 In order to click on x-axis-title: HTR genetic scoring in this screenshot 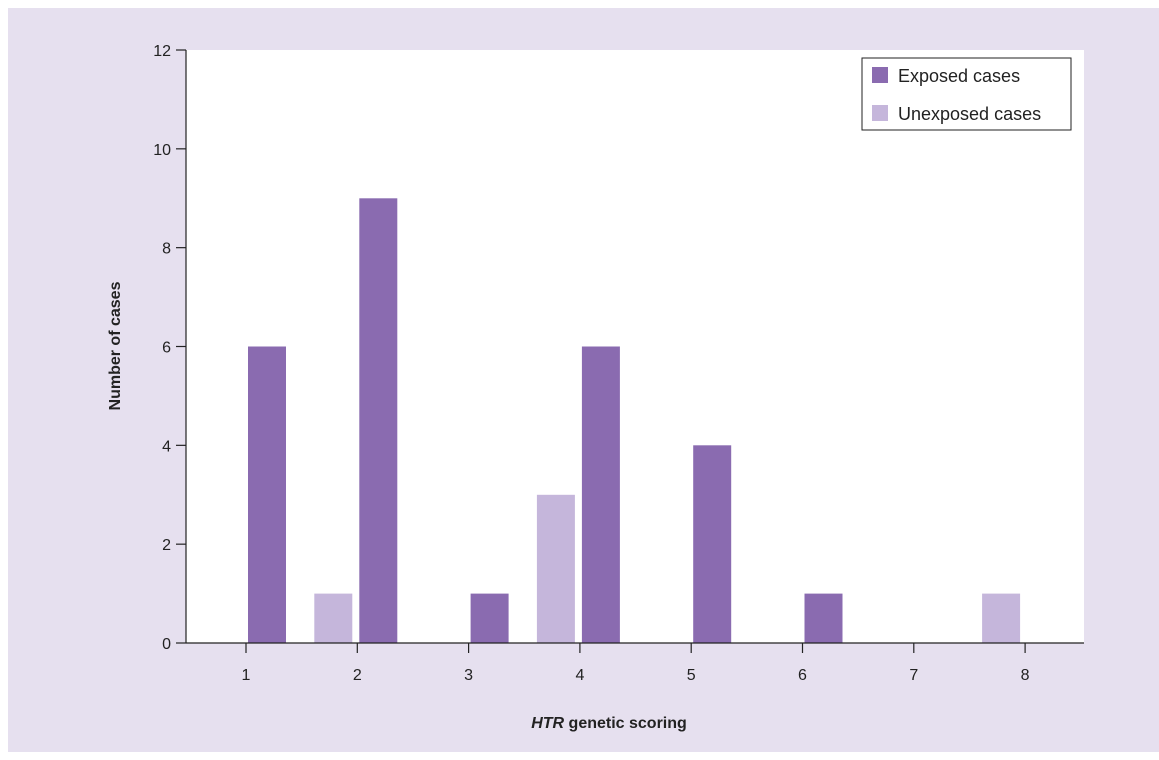, I will do `click(609, 723)`.